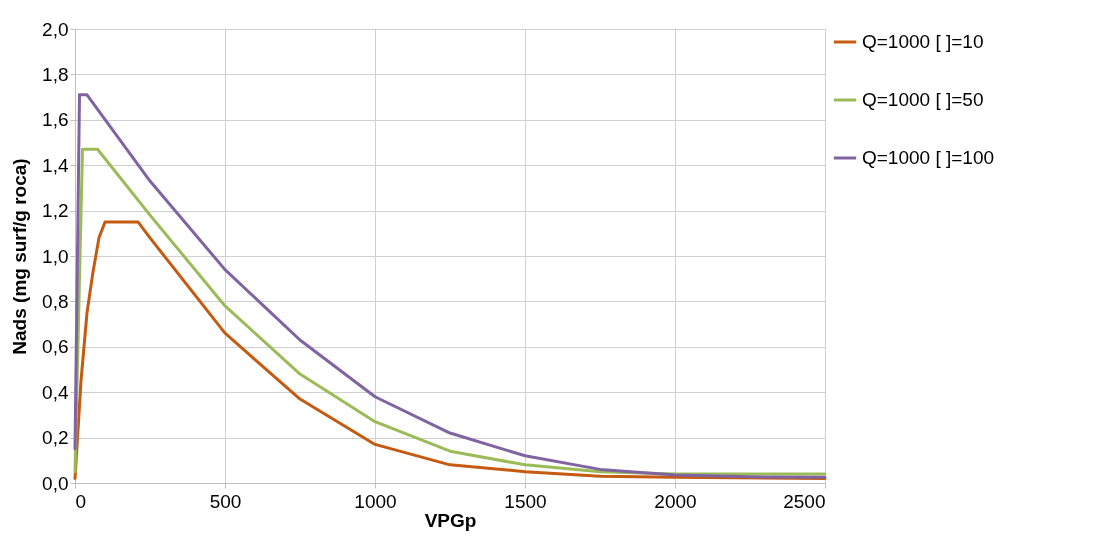 The width and height of the screenshot is (1106, 552). Describe the element at coordinates (225, 501) in the screenshot. I see `x-tick-label: 500` at that location.